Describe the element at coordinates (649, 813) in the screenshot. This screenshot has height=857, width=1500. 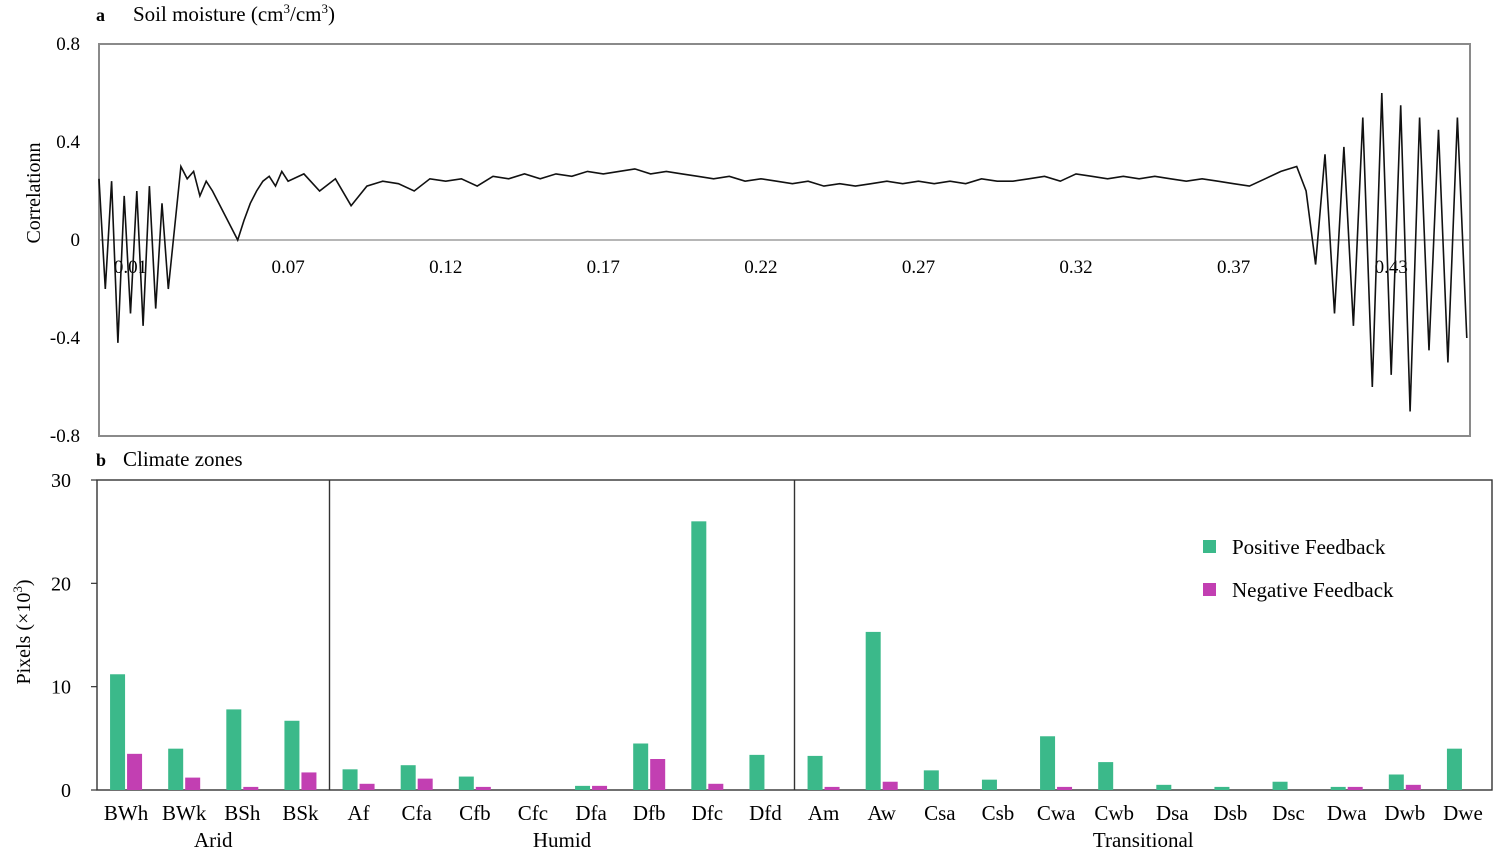
I see `bar-category-label: Dfb` at that location.